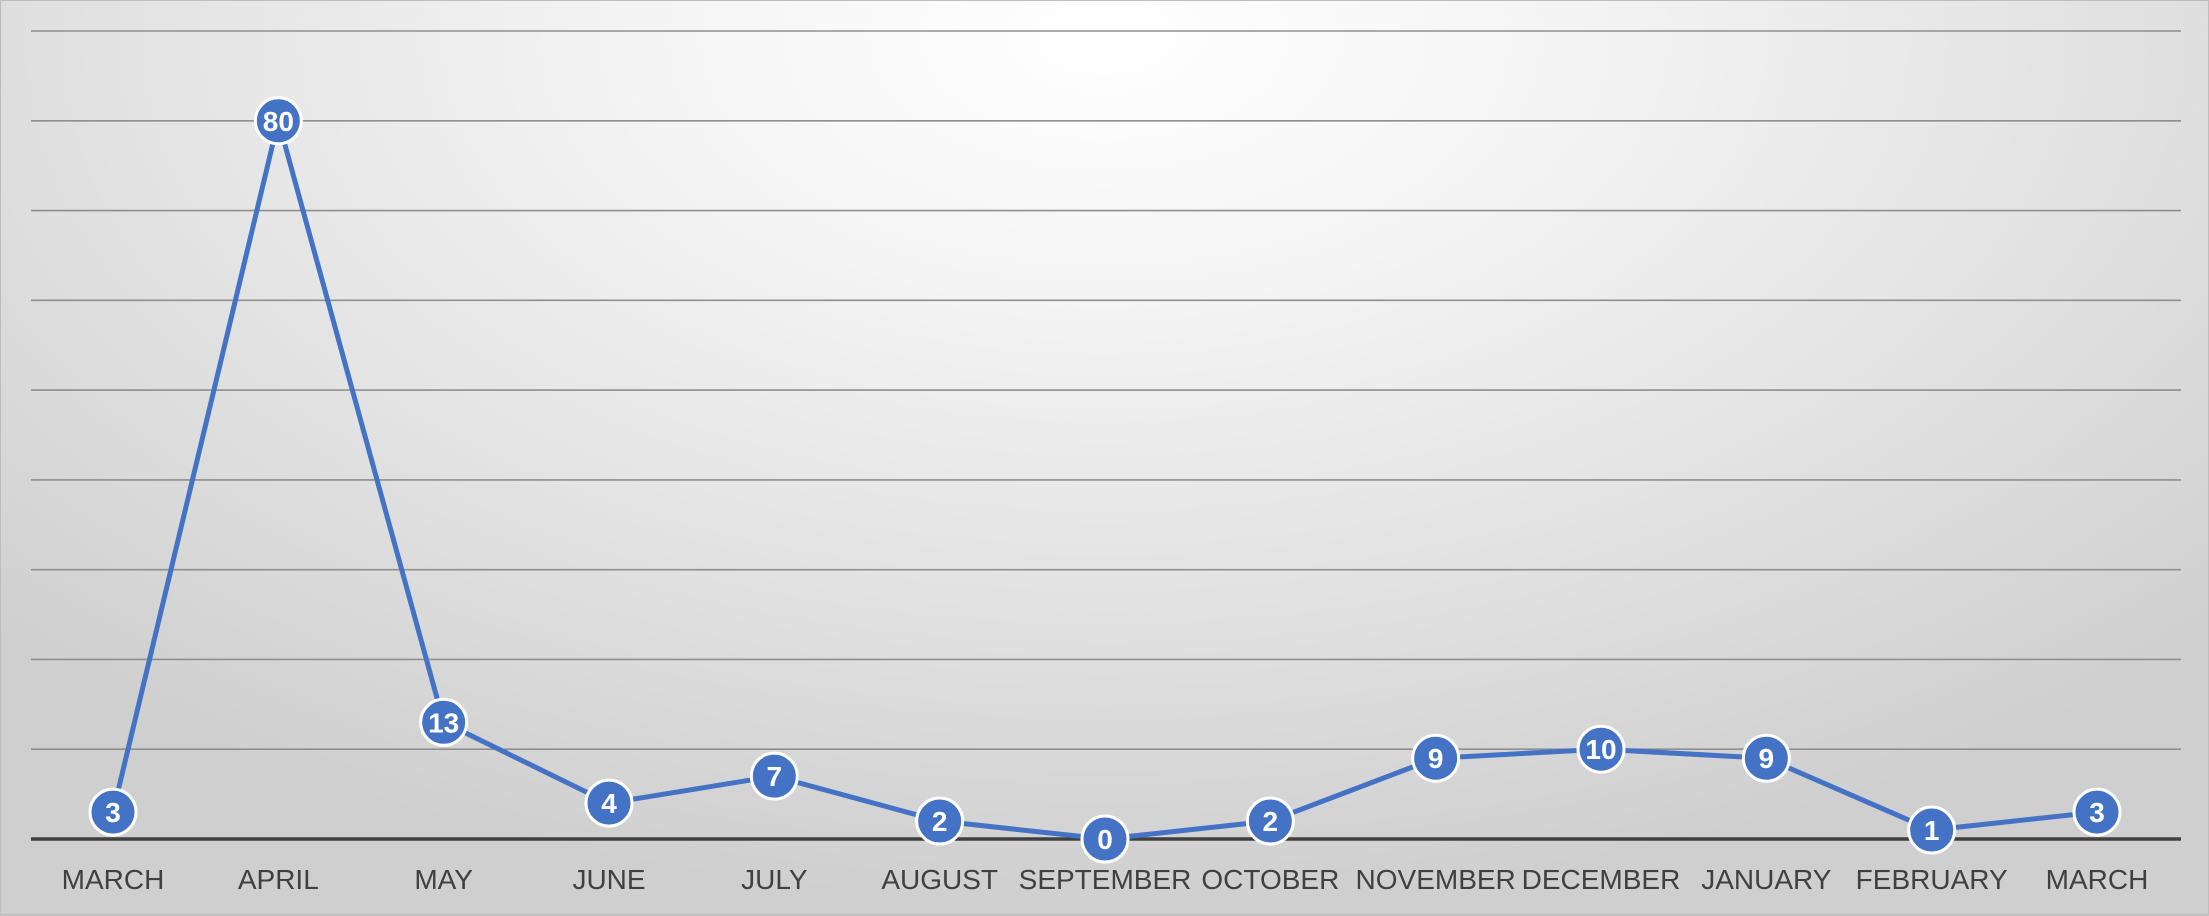 This screenshot has width=2209, height=916. I want to click on data-point: 7, so click(774, 776).